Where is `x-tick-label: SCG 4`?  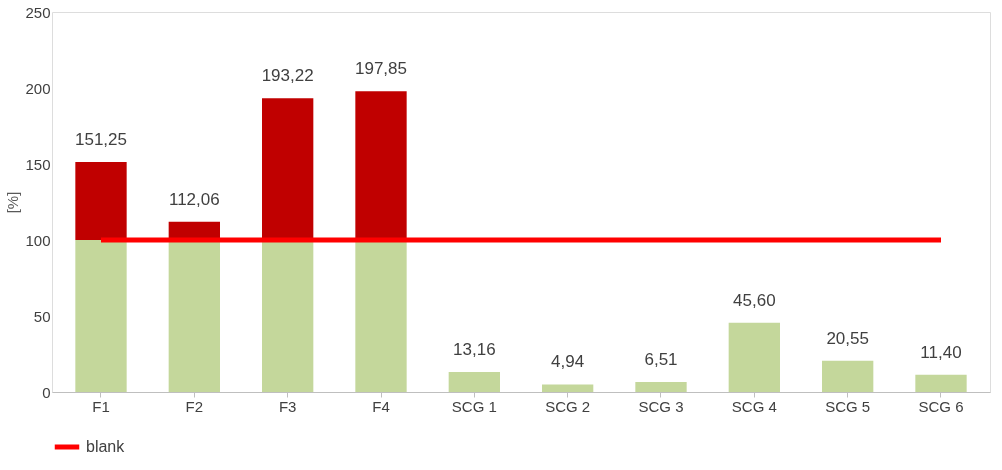
x-tick-label: SCG 4 is located at coordinates (754, 406).